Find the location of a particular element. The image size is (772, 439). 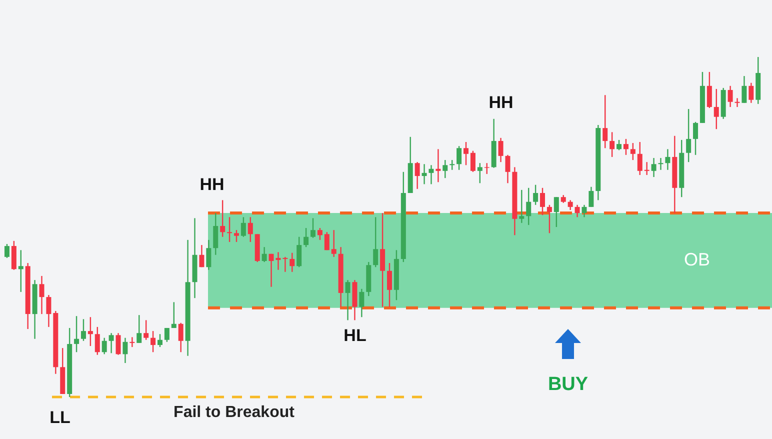

ref-line-label: Fail to Breakout is located at coordinates (235, 412).